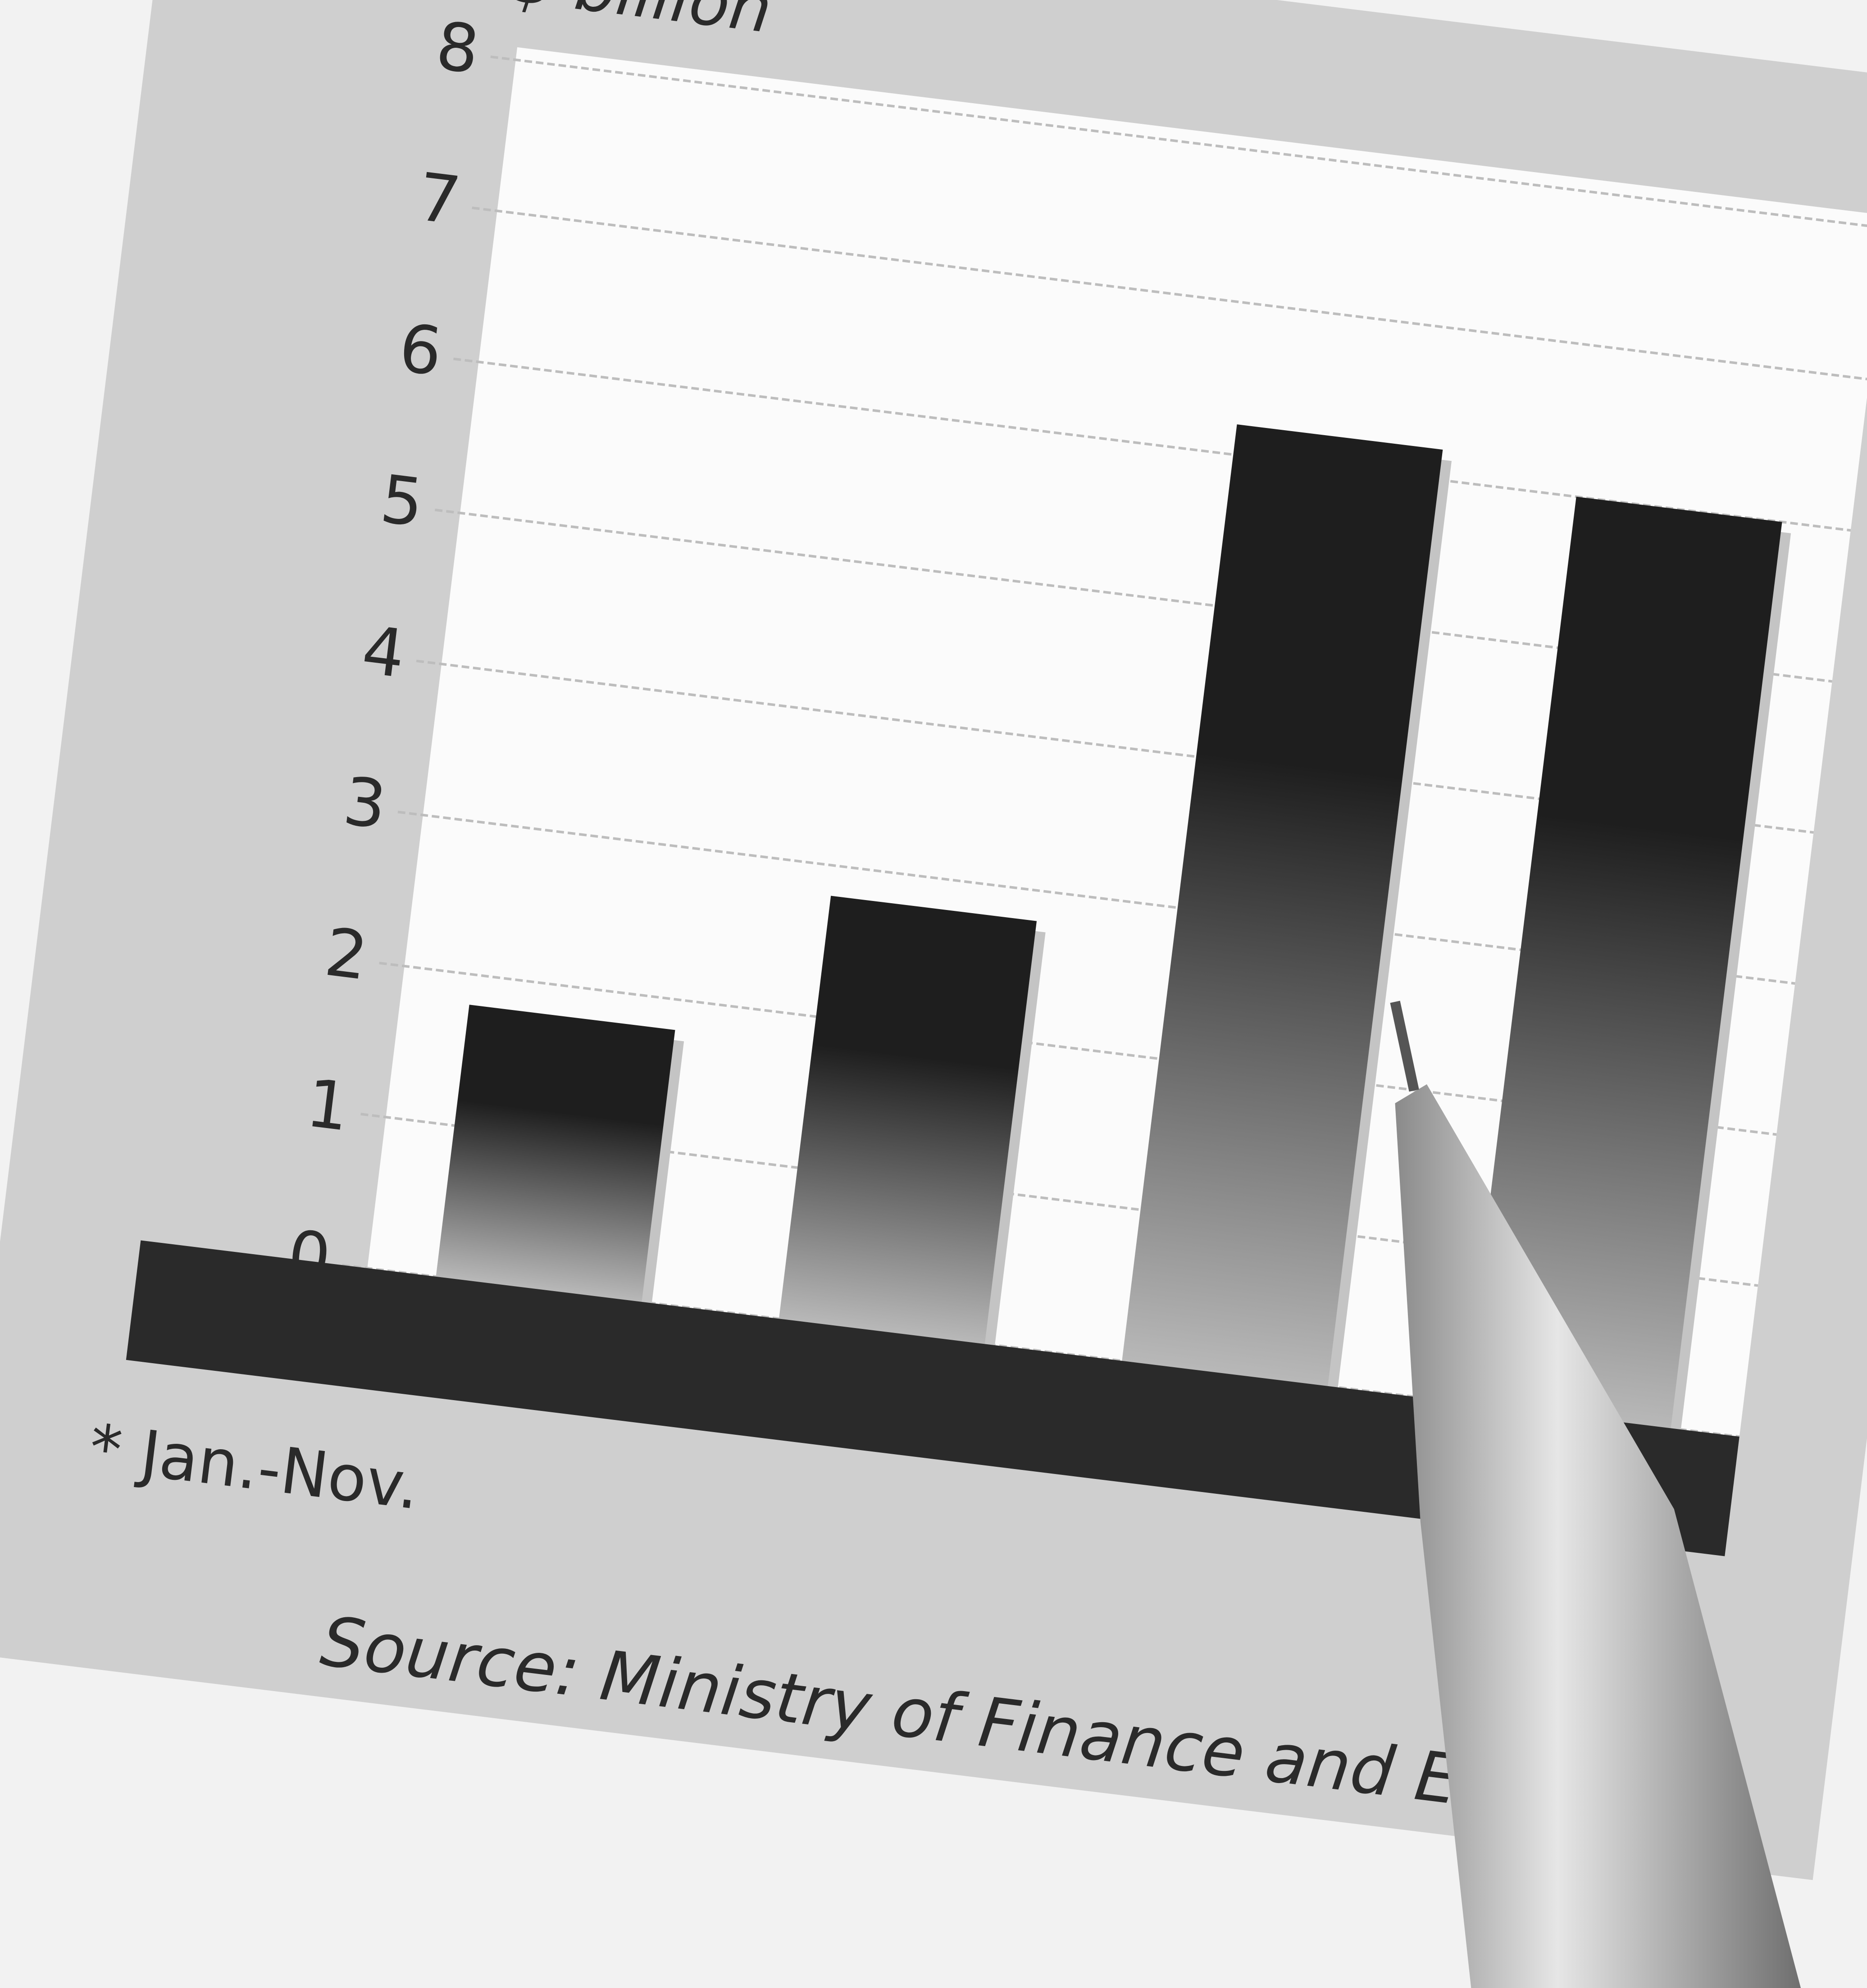 This screenshot has width=1867, height=1988. Describe the element at coordinates (420, 350) in the screenshot. I see `y-tick-label: 6` at that location.